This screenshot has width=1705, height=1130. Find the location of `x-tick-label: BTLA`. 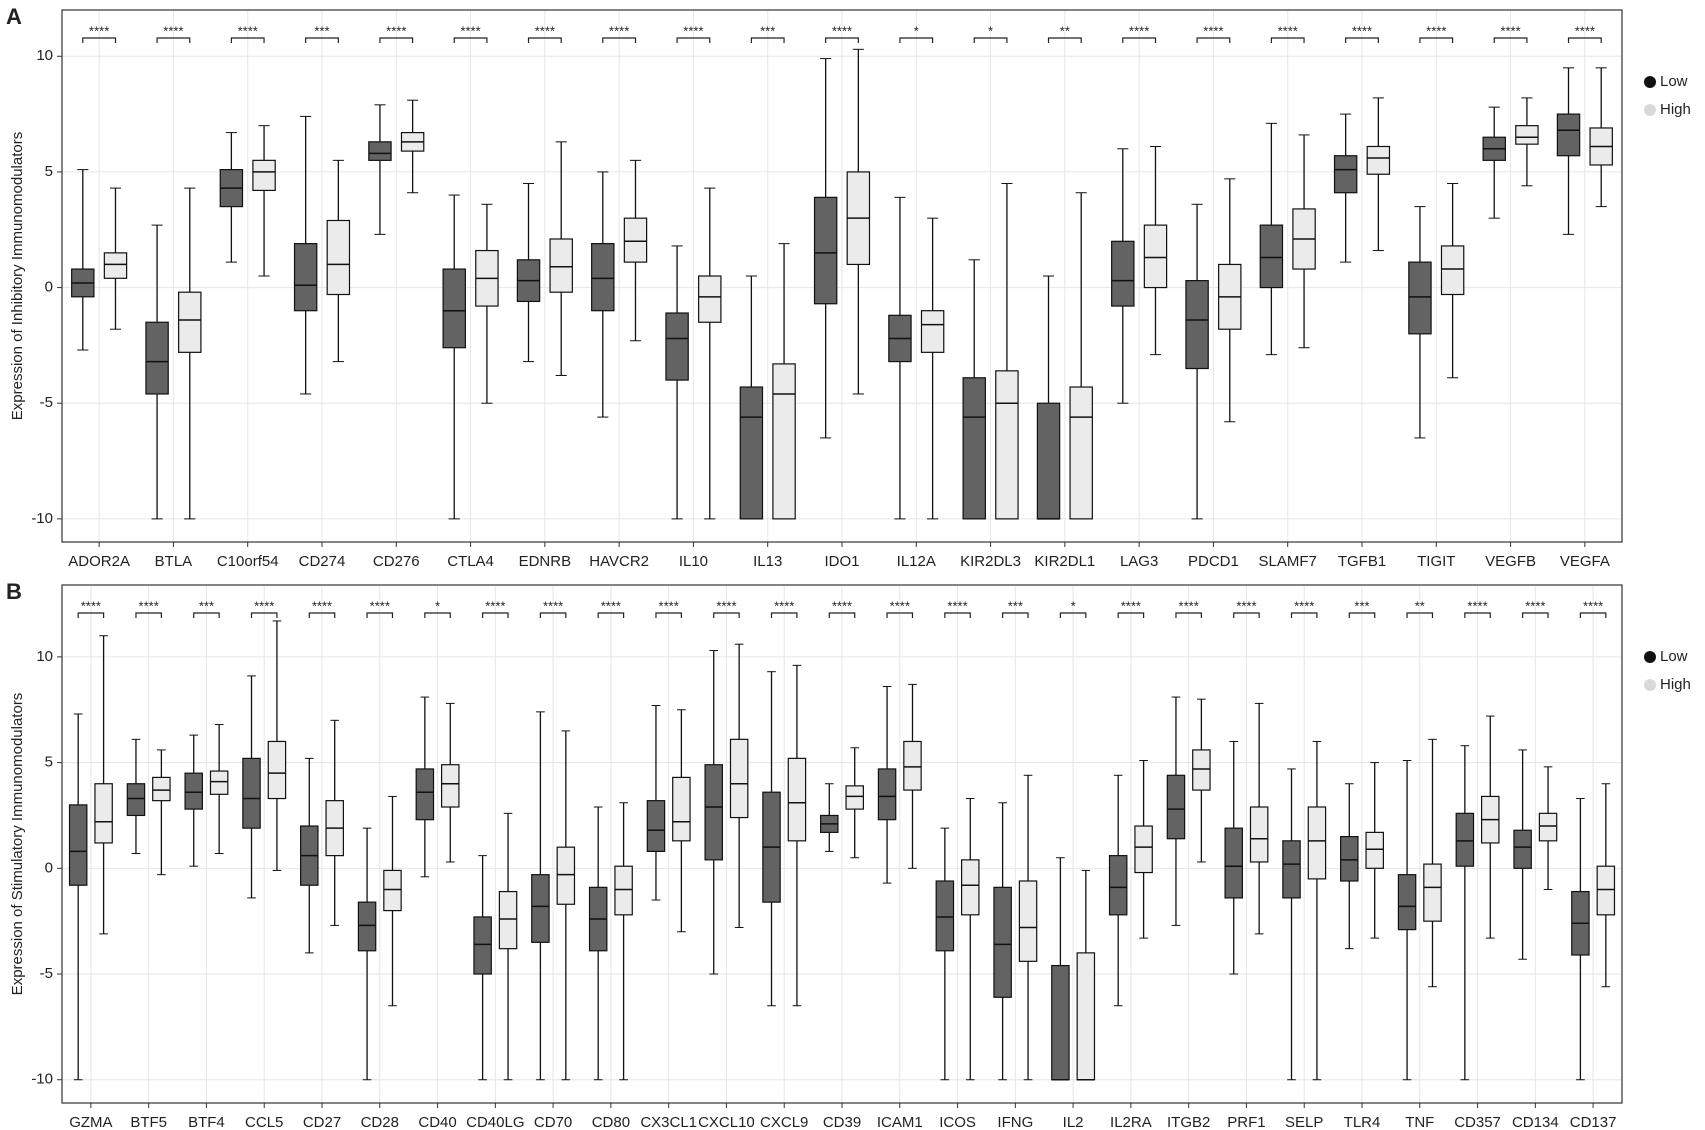

x-tick-label: BTLA is located at coordinates (174, 561).